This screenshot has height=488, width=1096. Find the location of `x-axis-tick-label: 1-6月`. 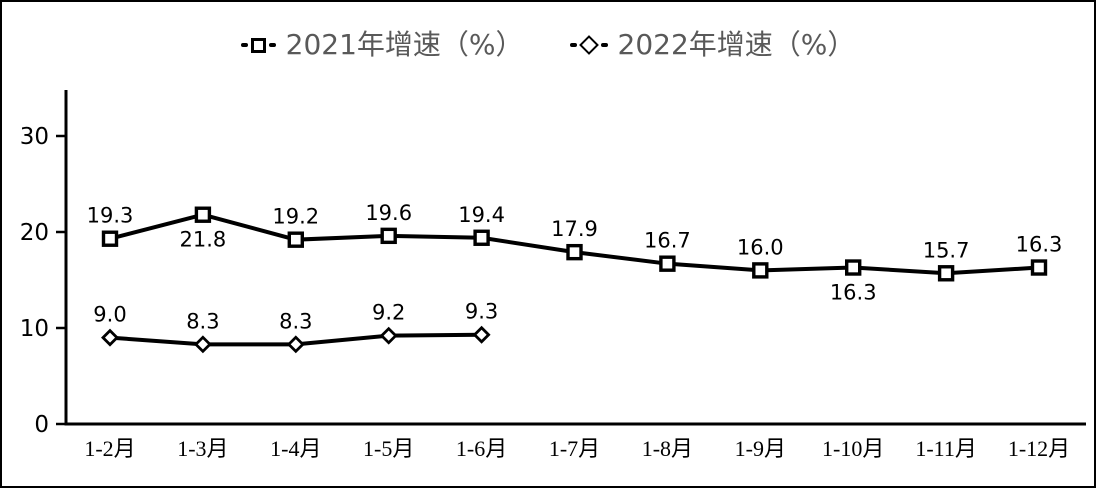

x-axis-tick-label: 1-6月 is located at coordinates (481, 448).